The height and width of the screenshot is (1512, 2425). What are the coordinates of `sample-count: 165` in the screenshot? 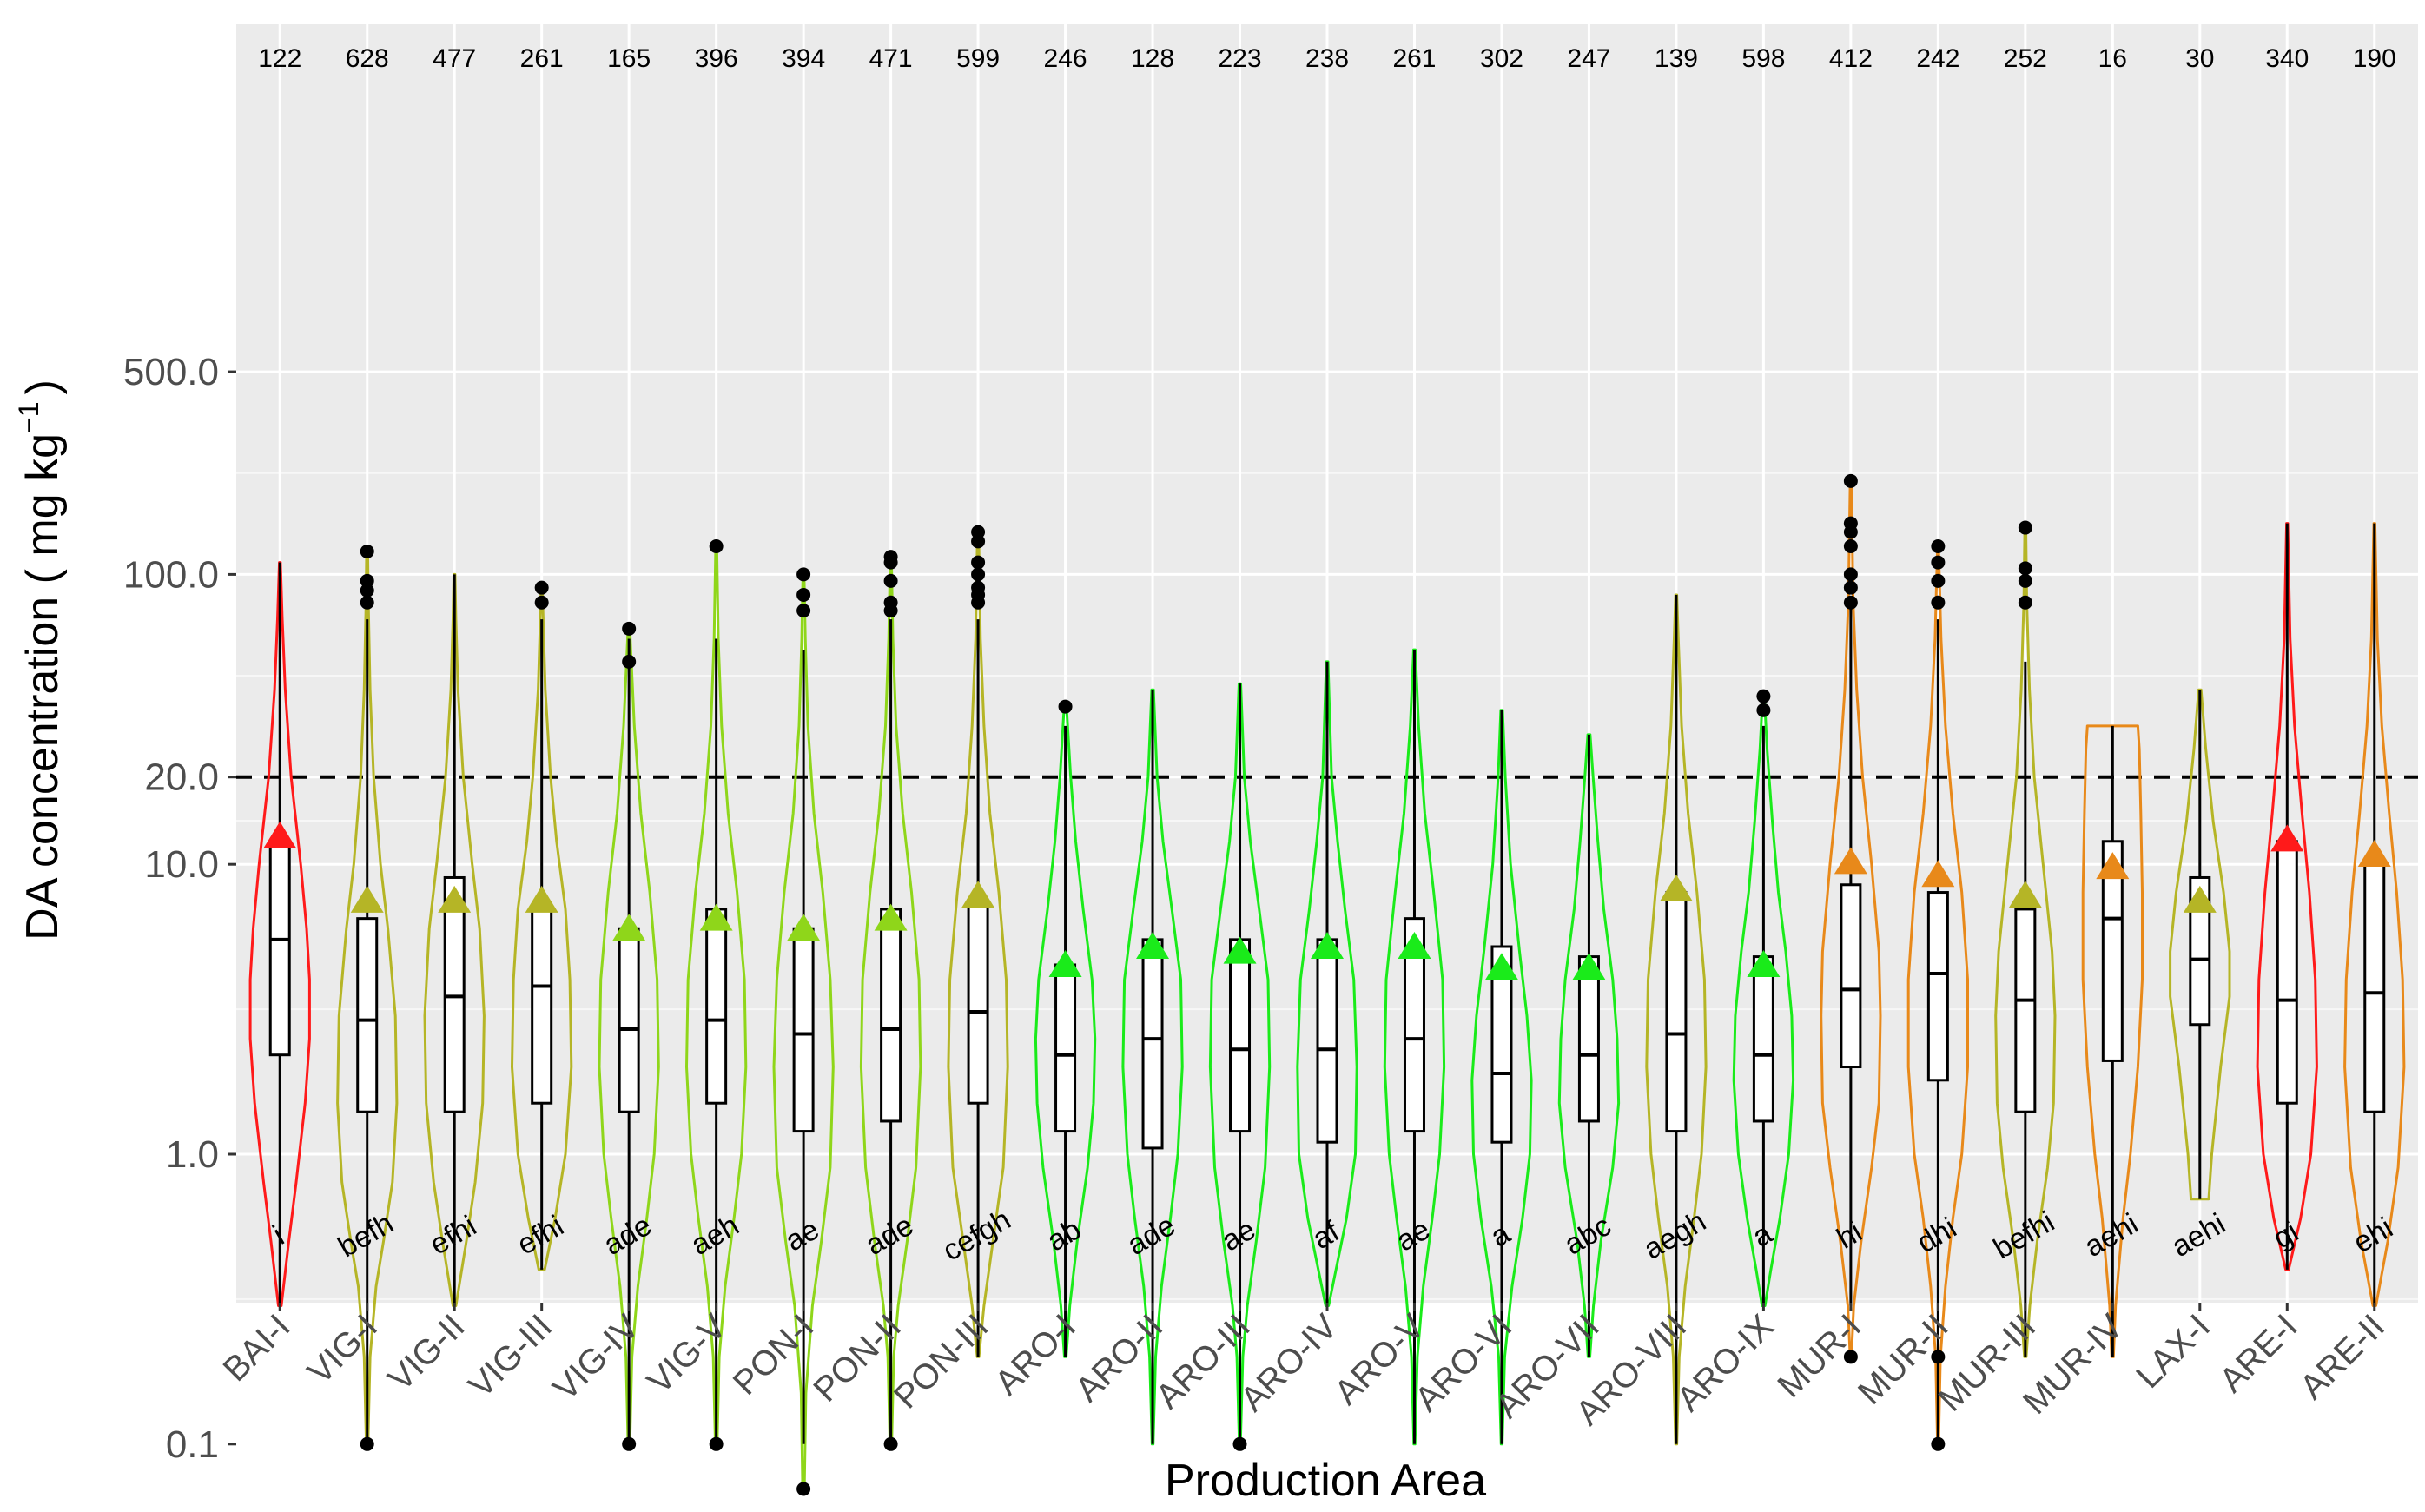 It's located at (629, 58).